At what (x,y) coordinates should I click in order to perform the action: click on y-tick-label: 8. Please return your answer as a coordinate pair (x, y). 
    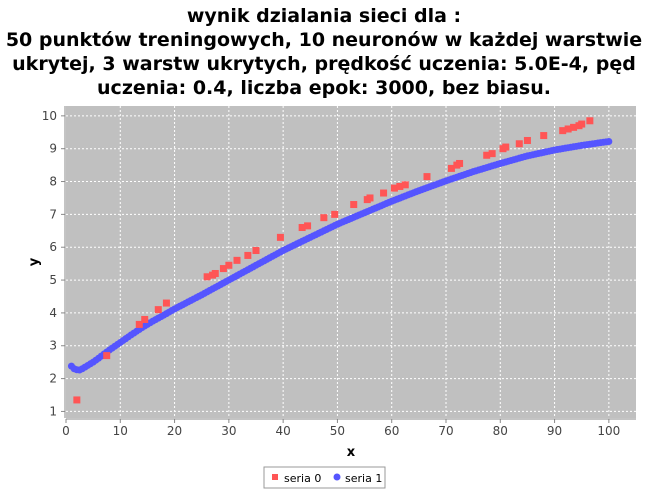
    Looking at the image, I should click on (53, 182).